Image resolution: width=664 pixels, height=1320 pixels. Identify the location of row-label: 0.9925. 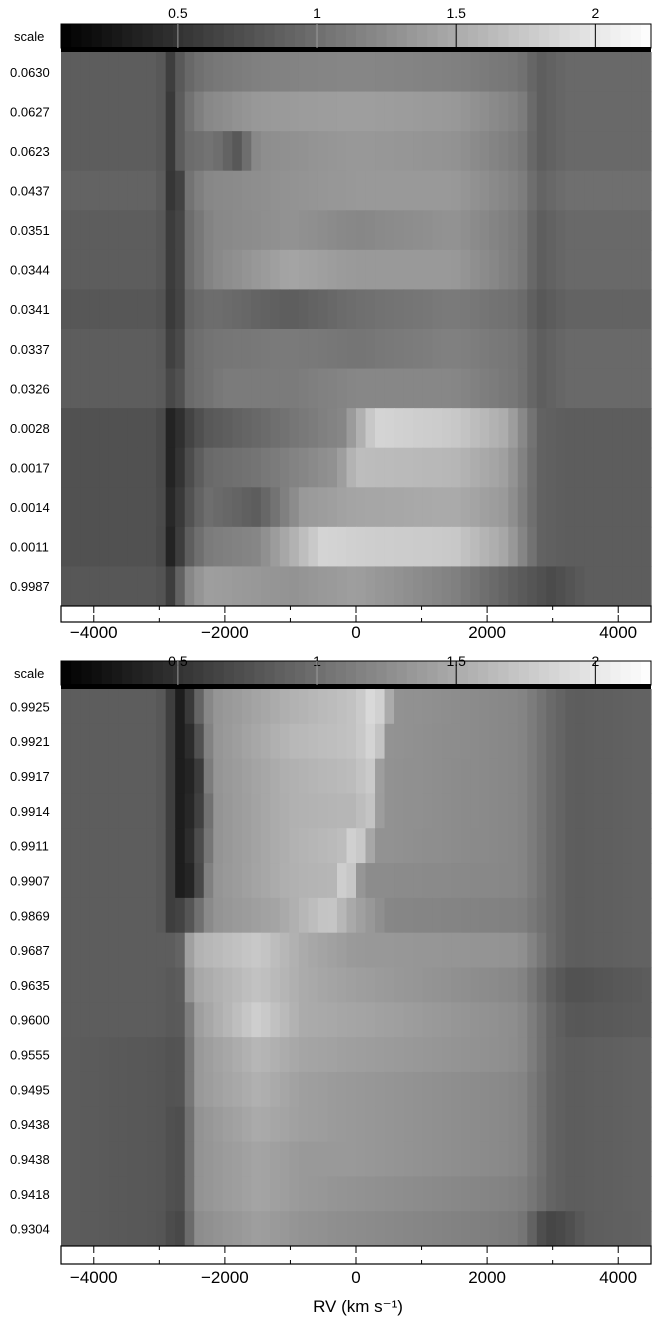
(30, 706).